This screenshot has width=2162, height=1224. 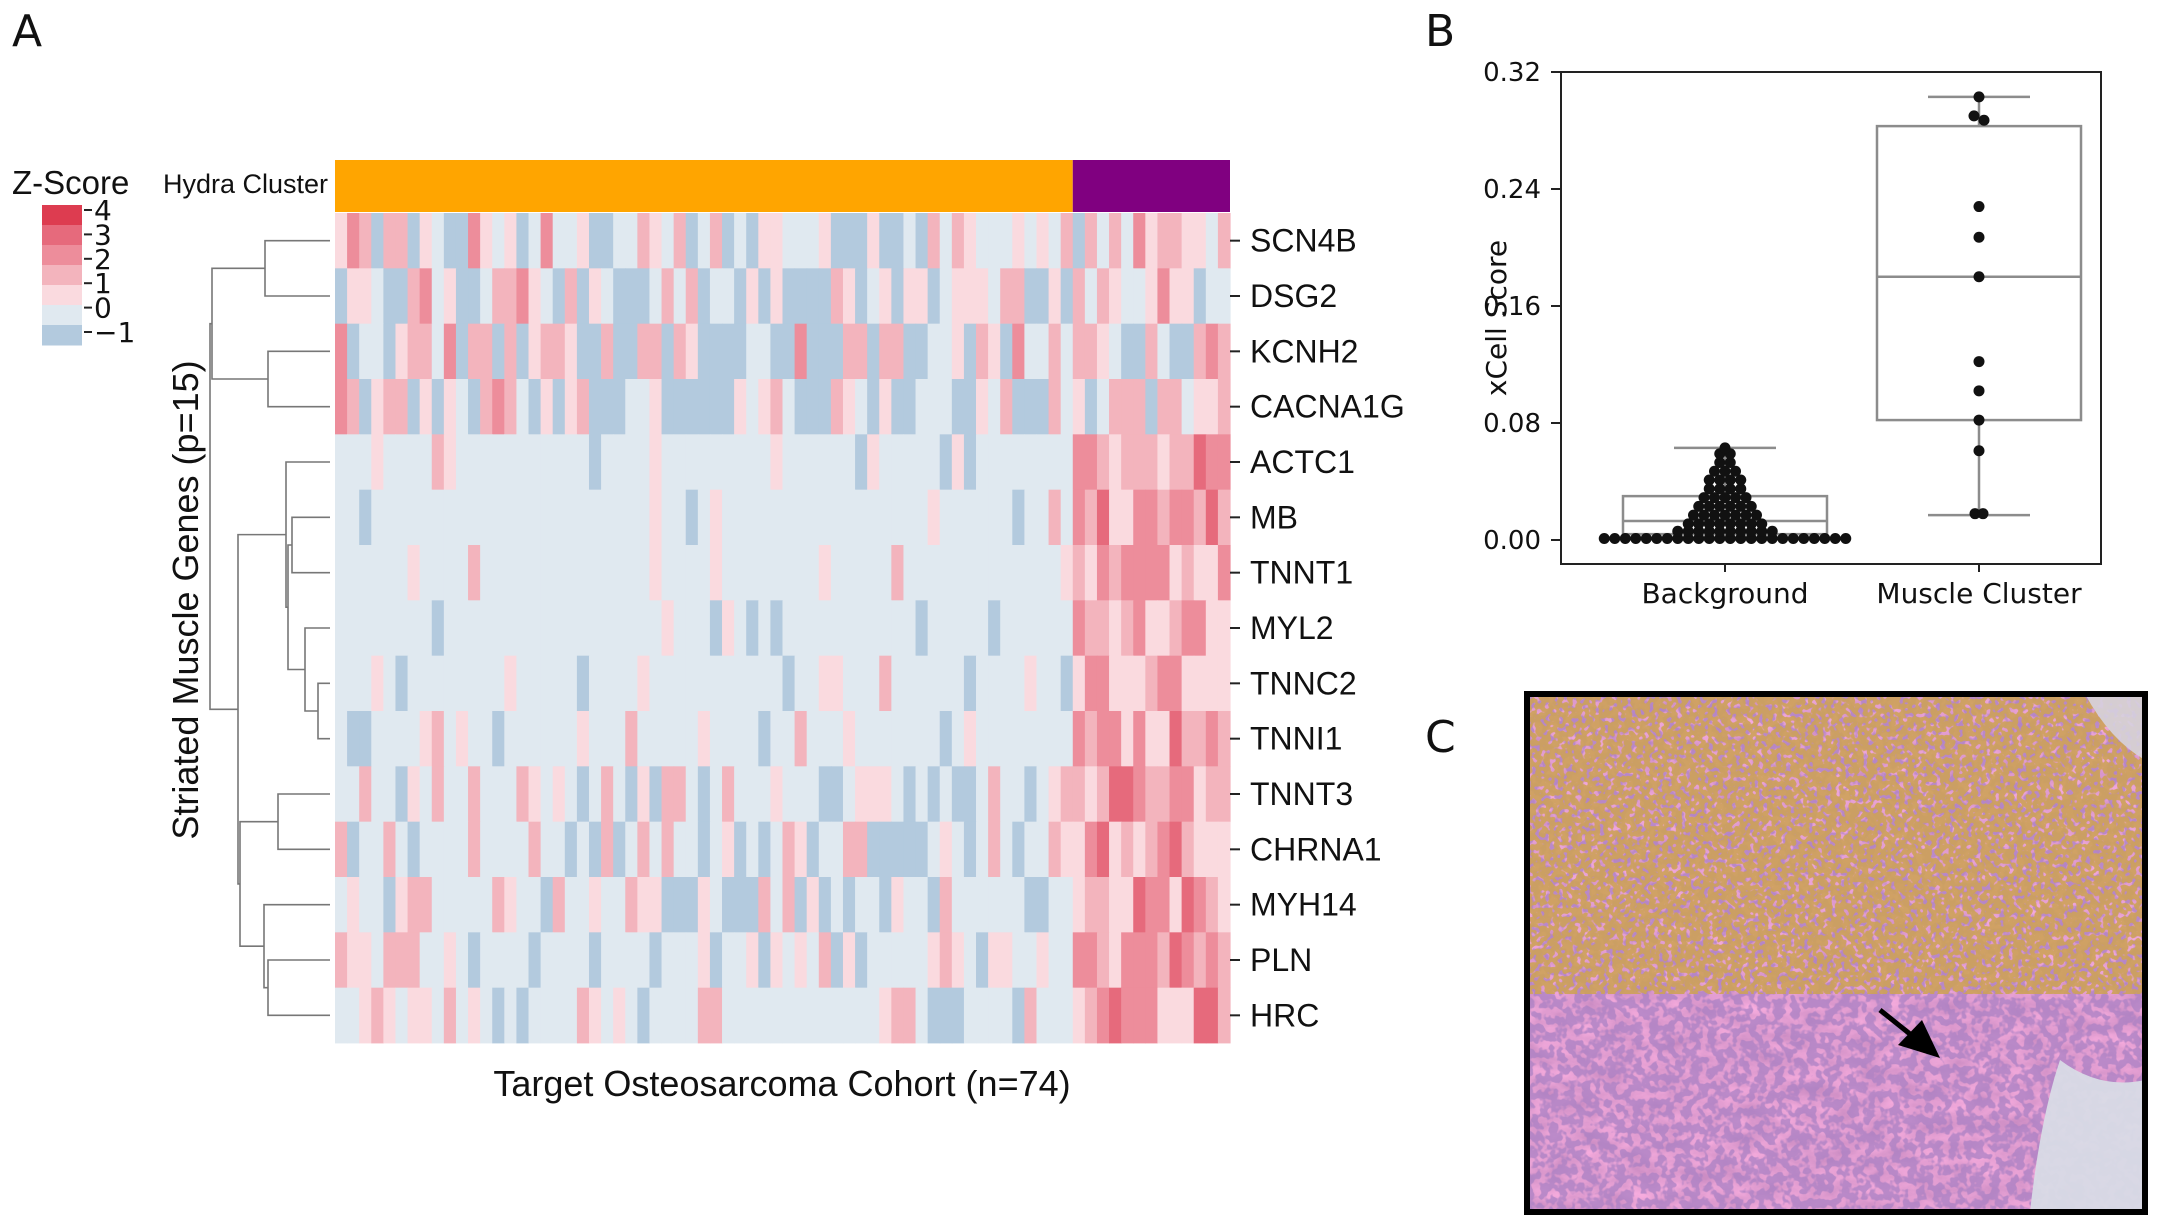 What do you see at coordinates (1794, 318) in the screenshot?
I see `boxplot-points` at bounding box center [1794, 318].